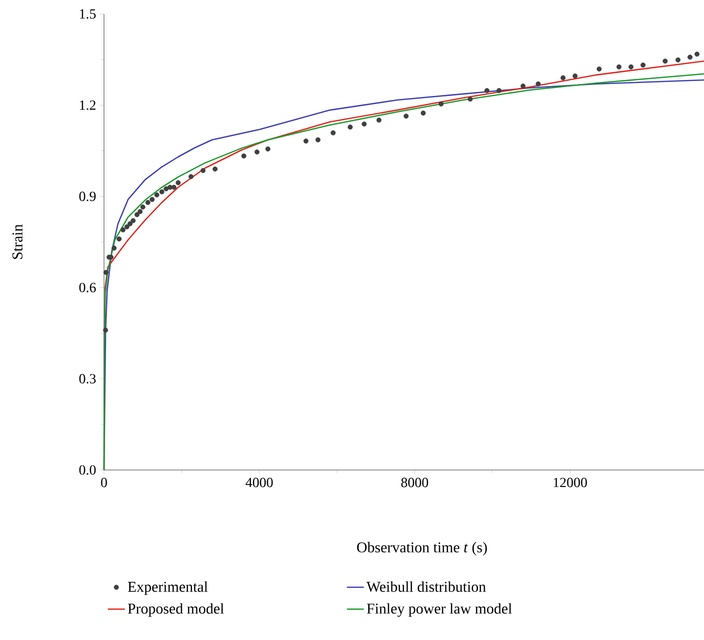 This screenshot has width=704, height=640. What do you see at coordinates (414, 483) in the screenshot?
I see `x-tick-label: 8000` at bounding box center [414, 483].